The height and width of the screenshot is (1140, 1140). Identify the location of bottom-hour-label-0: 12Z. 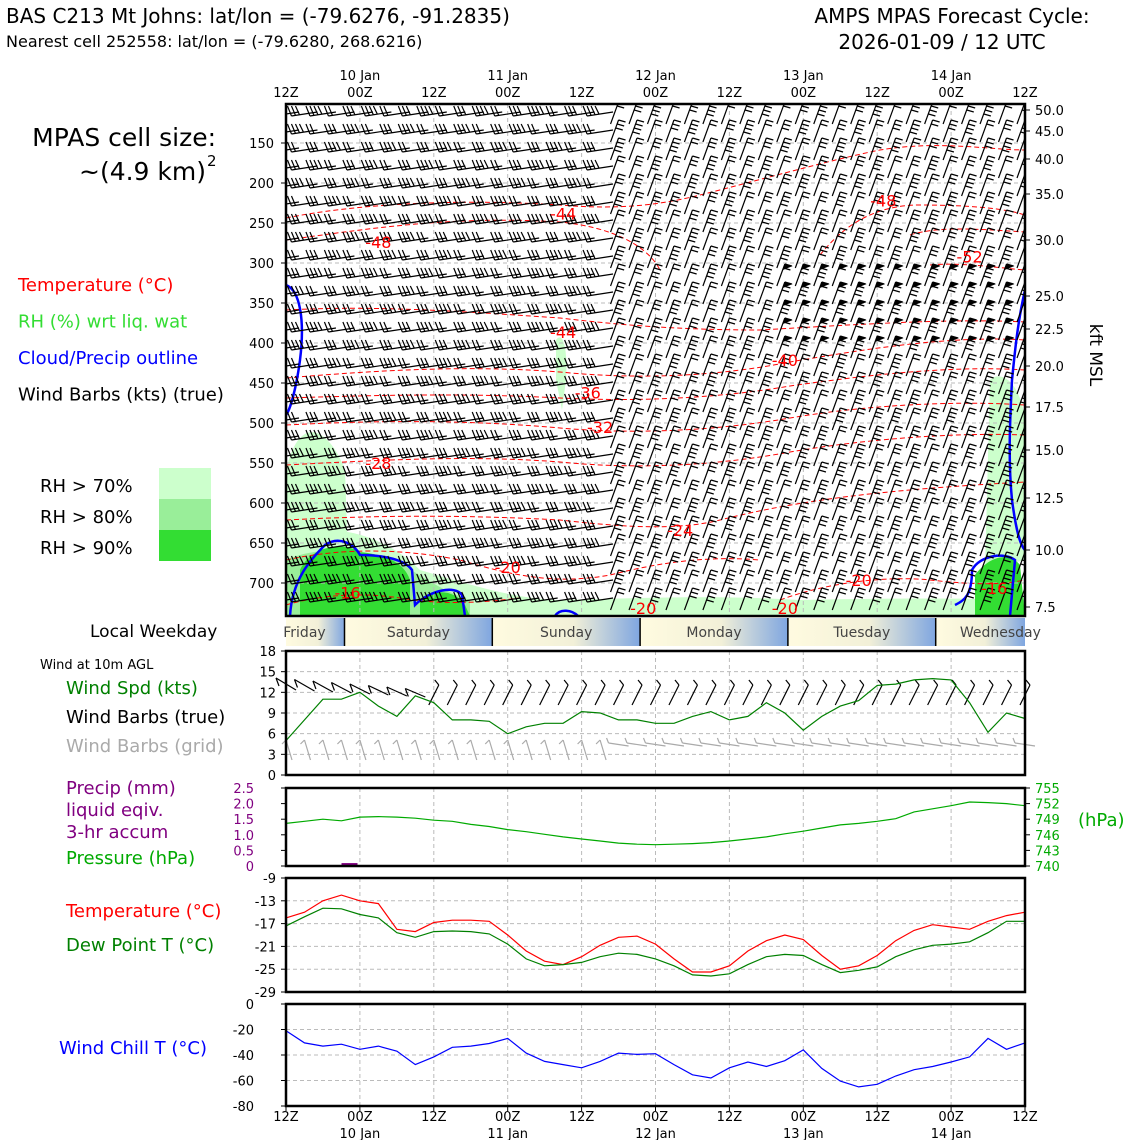
(286, 1117).